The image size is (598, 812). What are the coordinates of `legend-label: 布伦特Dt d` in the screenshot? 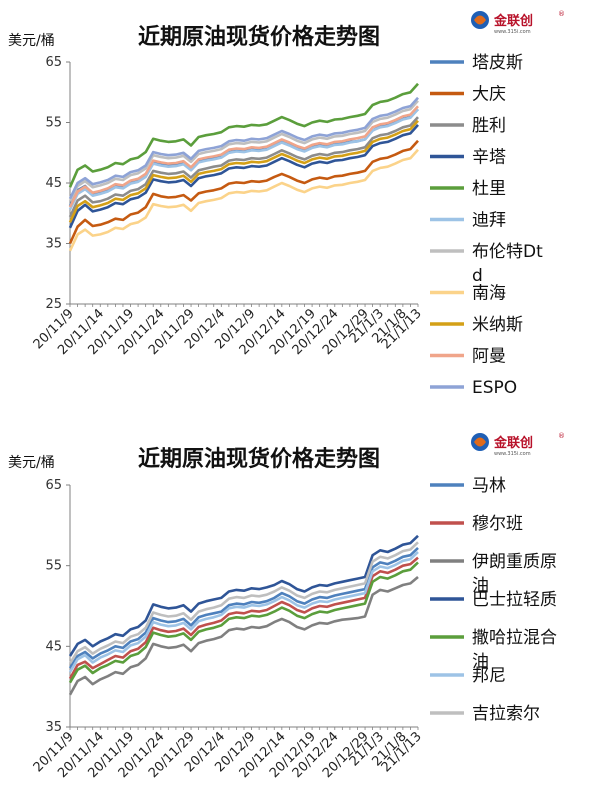 It's located at (507, 264).